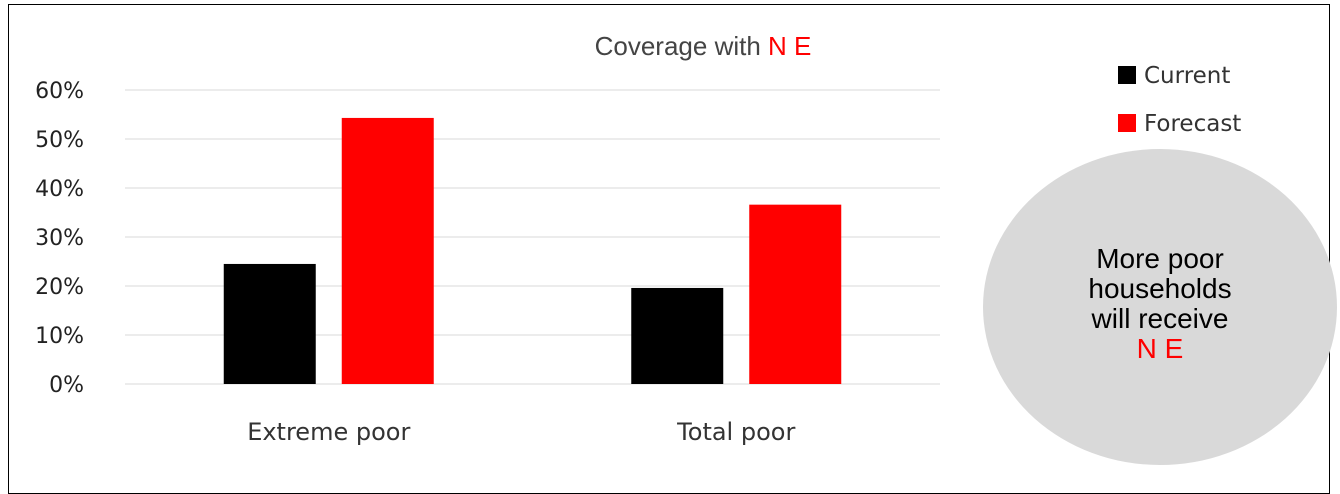 This screenshot has width=1340, height=494. I want to click on callout-highlight: N E, so click(1160, 348).